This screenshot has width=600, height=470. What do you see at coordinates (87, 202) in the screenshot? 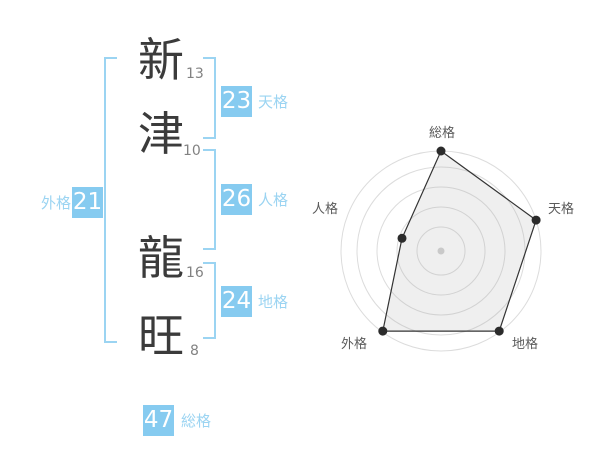
I see `gaikaku-score-badge: 21` at bounding box center [87, 202].